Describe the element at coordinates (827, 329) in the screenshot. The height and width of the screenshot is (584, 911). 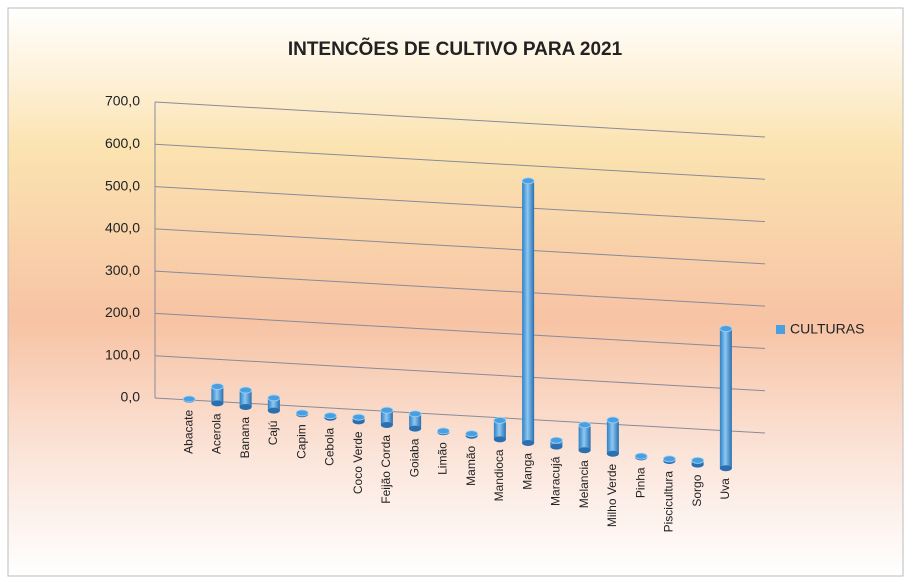
I see `legend-label: CULTURAS` at that location.